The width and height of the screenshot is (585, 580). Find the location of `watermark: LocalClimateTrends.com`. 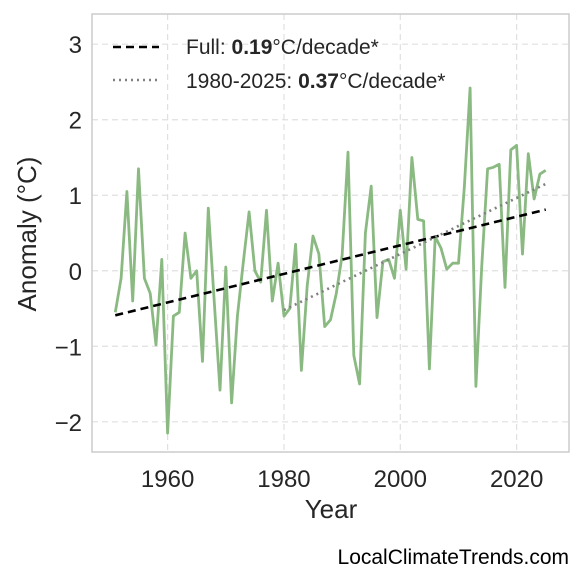

watermark: LocalClimateTrends.com is located at coordinates (453, 557).